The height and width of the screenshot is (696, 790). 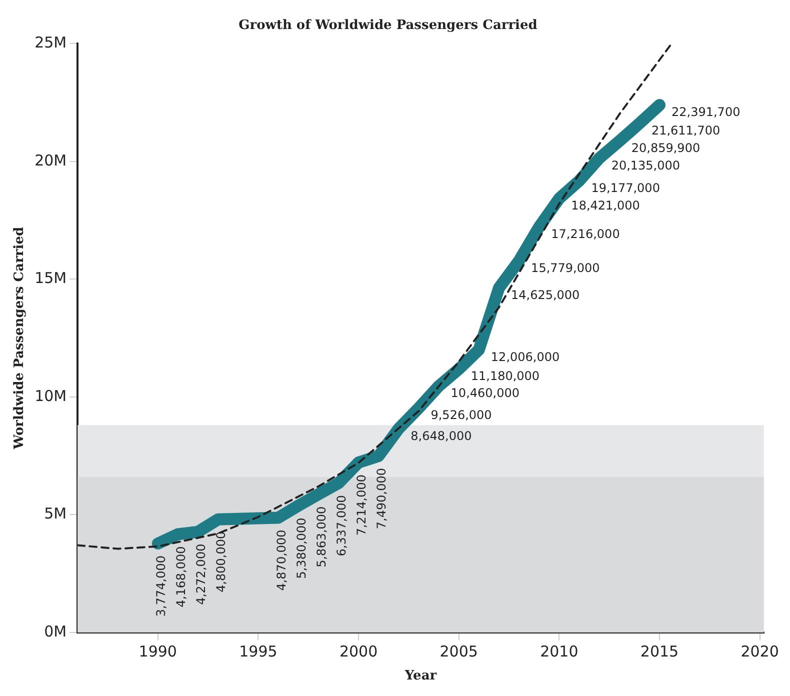 I want to click on data-label: 19,177,000, so click(x=625, y=187).